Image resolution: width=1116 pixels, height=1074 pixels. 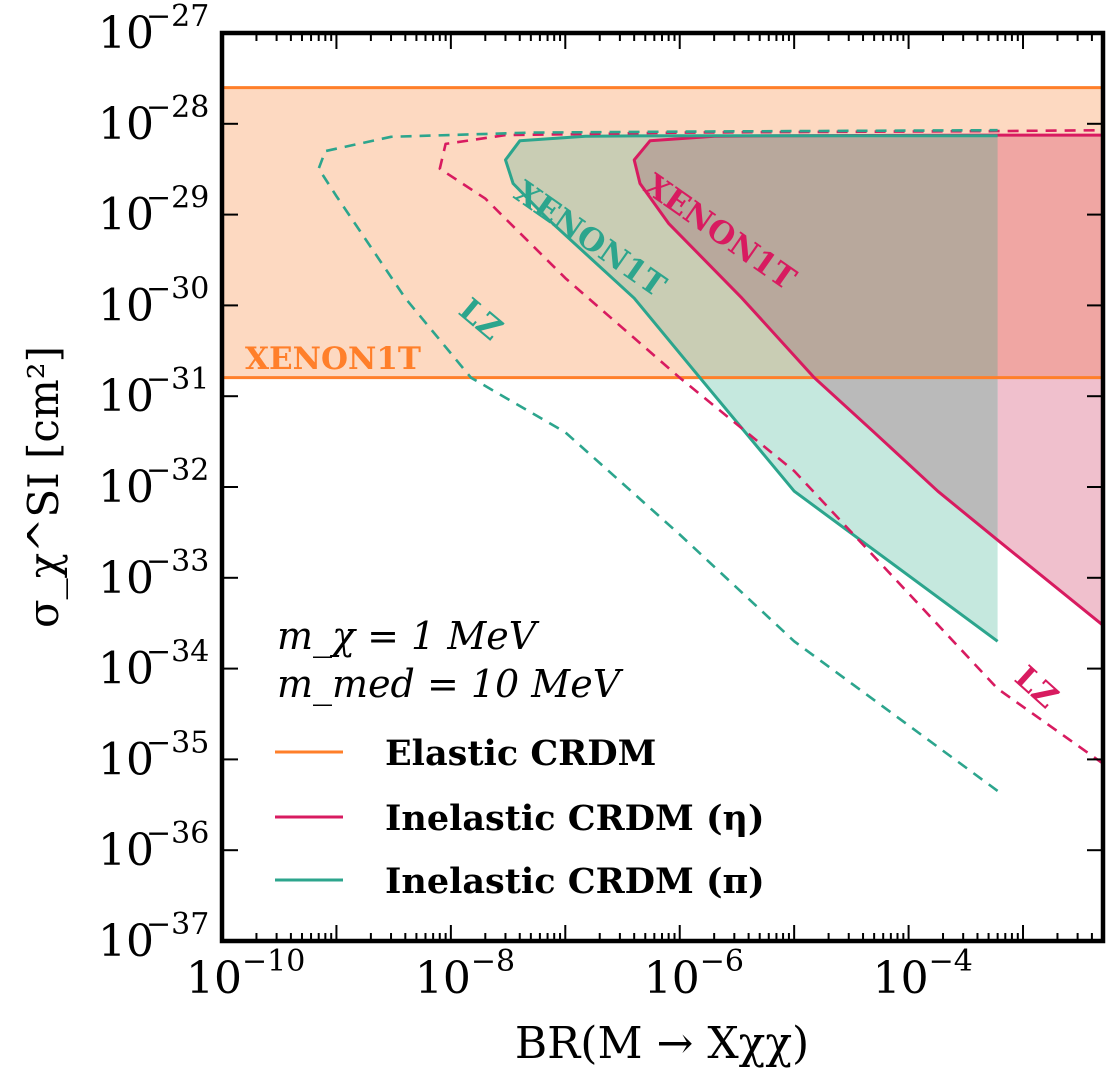 I want to click on legend-label-elastic: Elastic CRDM, so click(x=520, y=753).